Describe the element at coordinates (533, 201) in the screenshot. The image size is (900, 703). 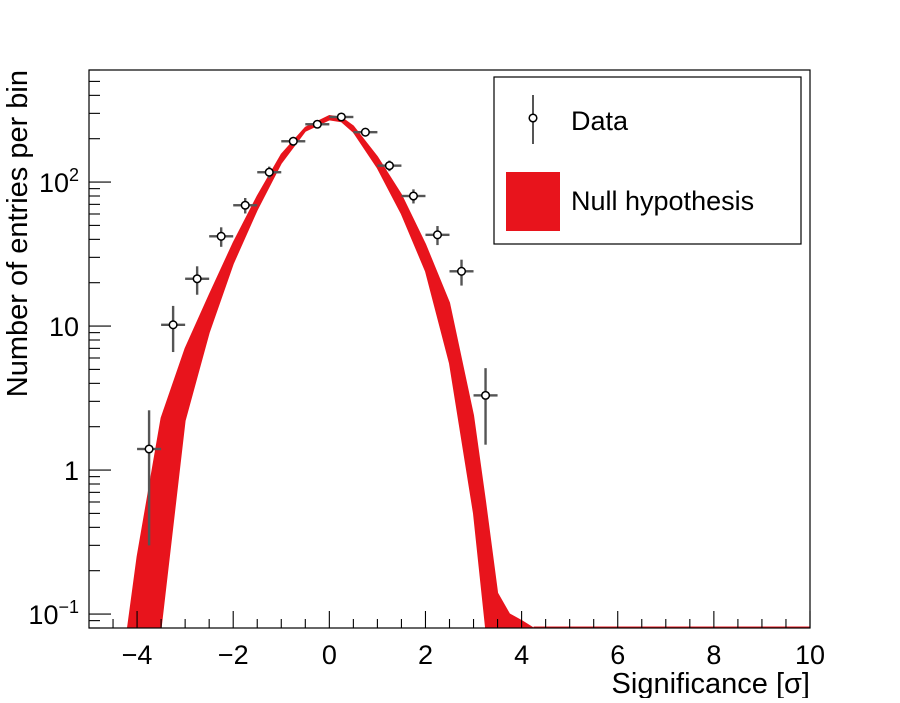
I see `legend-null-hypothesis-swatch` at that location.